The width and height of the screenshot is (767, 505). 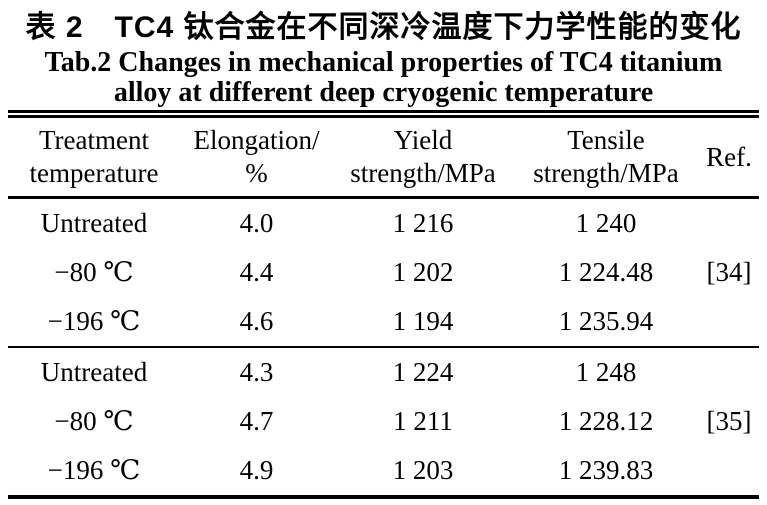 I want to click on cell-tensile-strength: 1 224.48, so click(x=606, y=272).